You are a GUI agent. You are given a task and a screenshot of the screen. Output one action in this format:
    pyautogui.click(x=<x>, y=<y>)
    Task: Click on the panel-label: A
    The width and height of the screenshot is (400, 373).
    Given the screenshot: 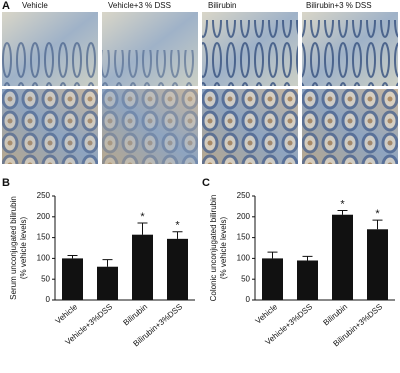 What is the action you would take?
    pyautogui.click(x=6, y=6)
    